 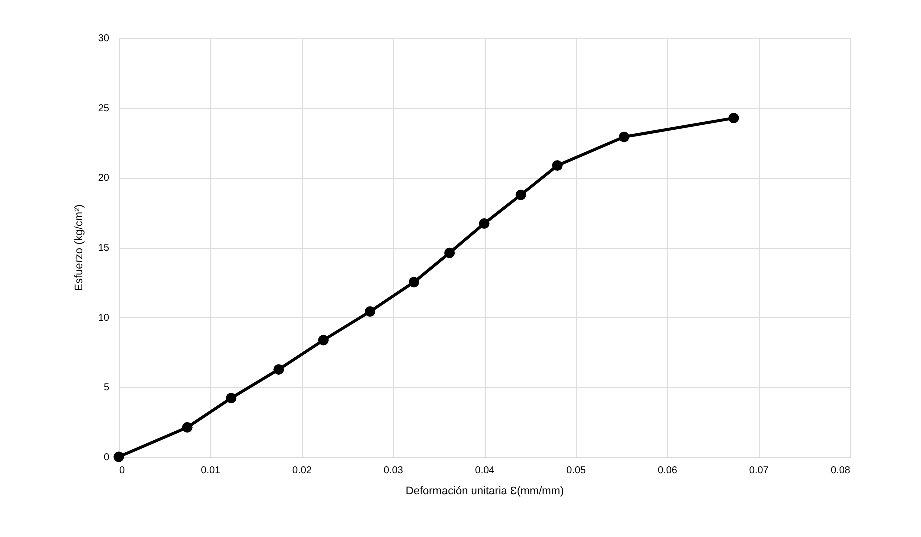 What do you see at coordinates (104, 108) in the screenshot?
I see `y-tick-label: 25` at bounding box center [104, 108].